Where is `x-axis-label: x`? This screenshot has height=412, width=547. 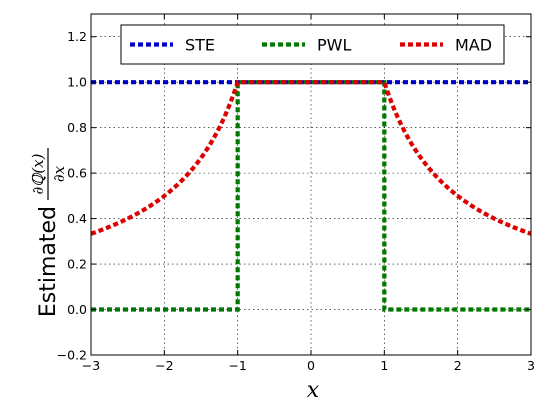 x-axis-label: x is located at coordinates (313, 390).